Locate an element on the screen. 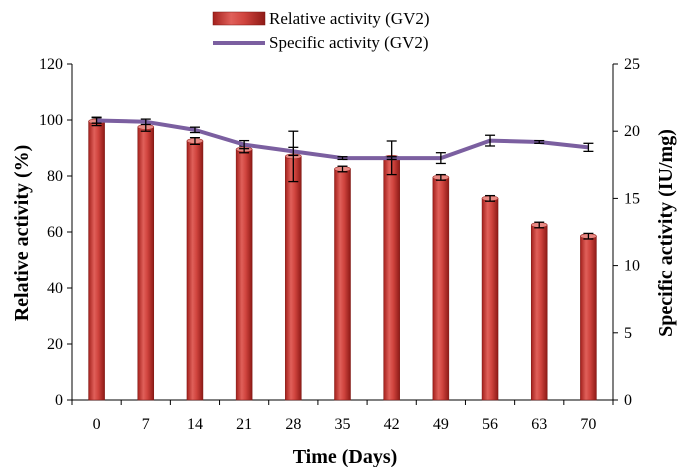  y-tick-label: 80 is located at coordinates (55, 176).